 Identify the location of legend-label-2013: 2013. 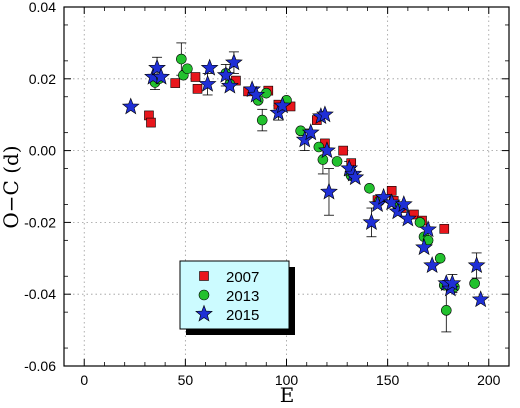
(242, 296).